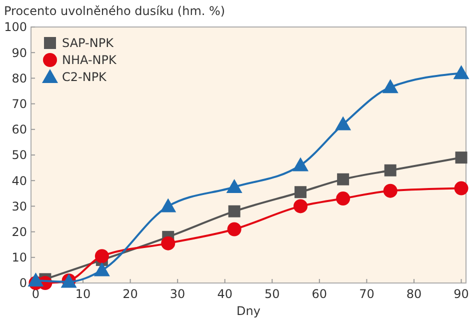 This screenshot has width=474, height=321. I want to click on legend-label: SAP-NPK, so click(88, 43).